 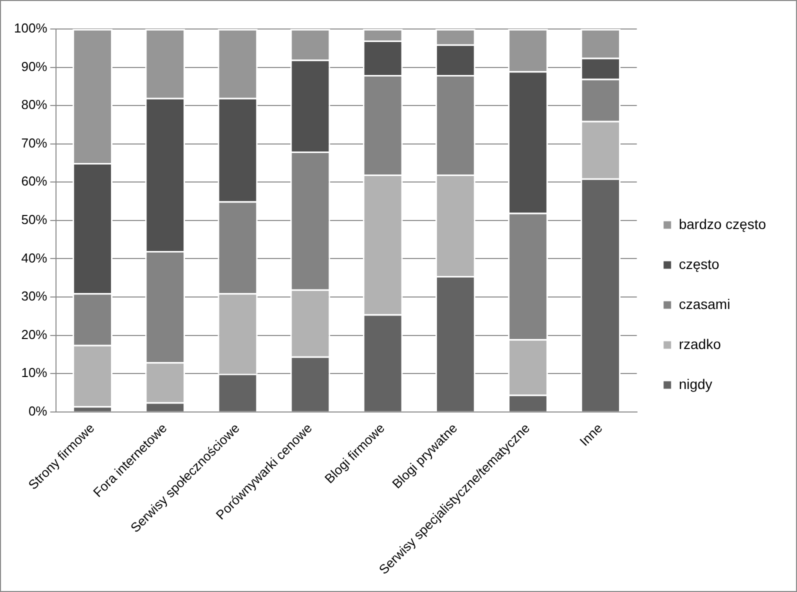 I want to click on legend-label: nigdy, so click(x=695, y=384).